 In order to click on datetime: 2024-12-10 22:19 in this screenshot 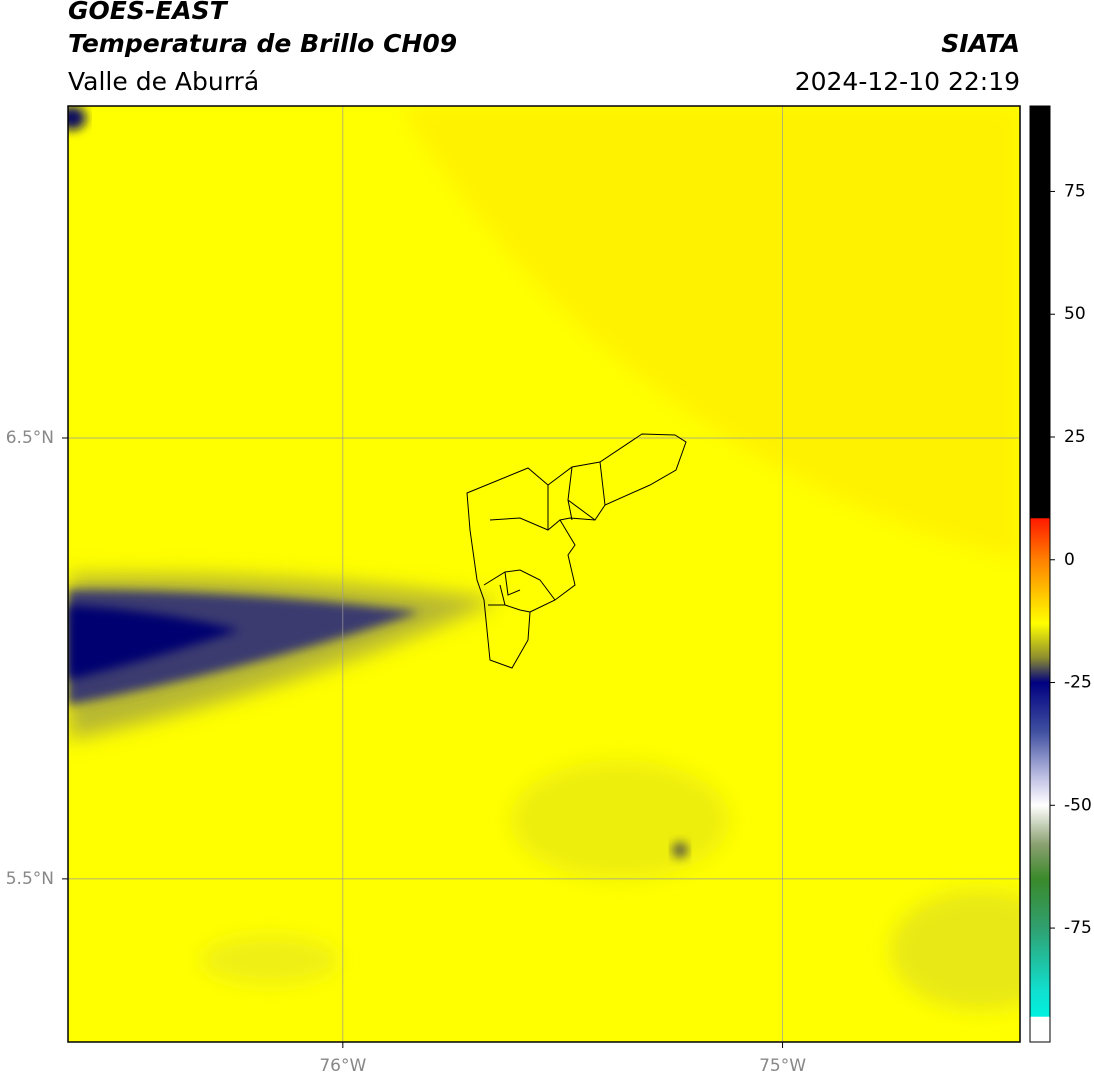, I will do `click(907, 81)`.